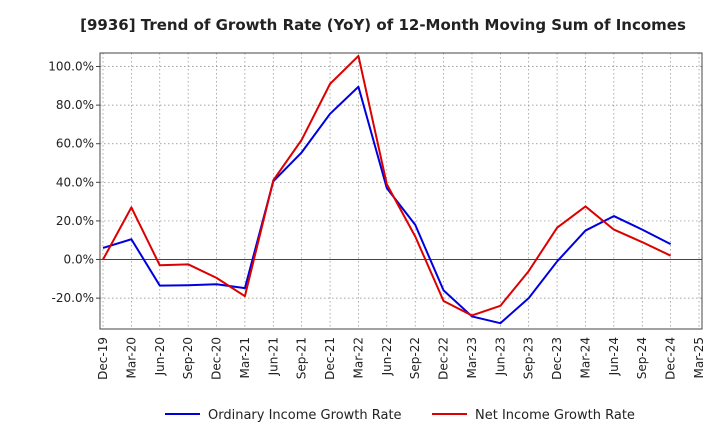 The image size is (720, 440). Describe the element at coordinates (245, 357) in the screenshot. I see `x-tick-label: Mar-21` at that location.